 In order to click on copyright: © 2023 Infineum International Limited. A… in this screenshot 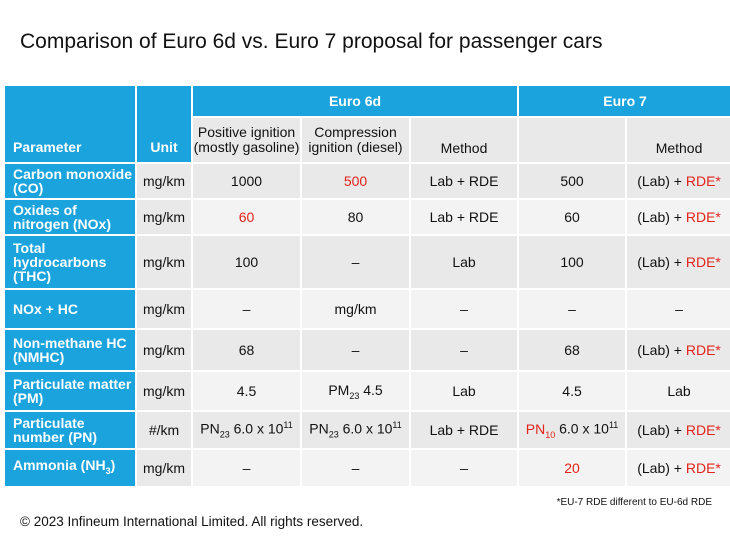, I will do `click(192, 521)`.